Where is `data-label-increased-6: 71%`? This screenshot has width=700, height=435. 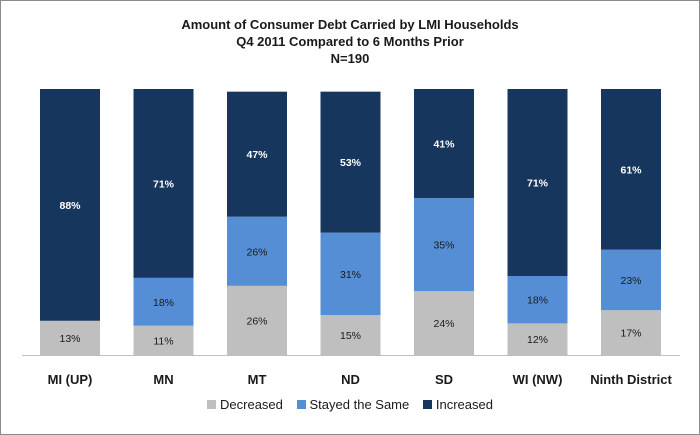 data-label-increased-6: 71% is located at coordinates (538, 183).